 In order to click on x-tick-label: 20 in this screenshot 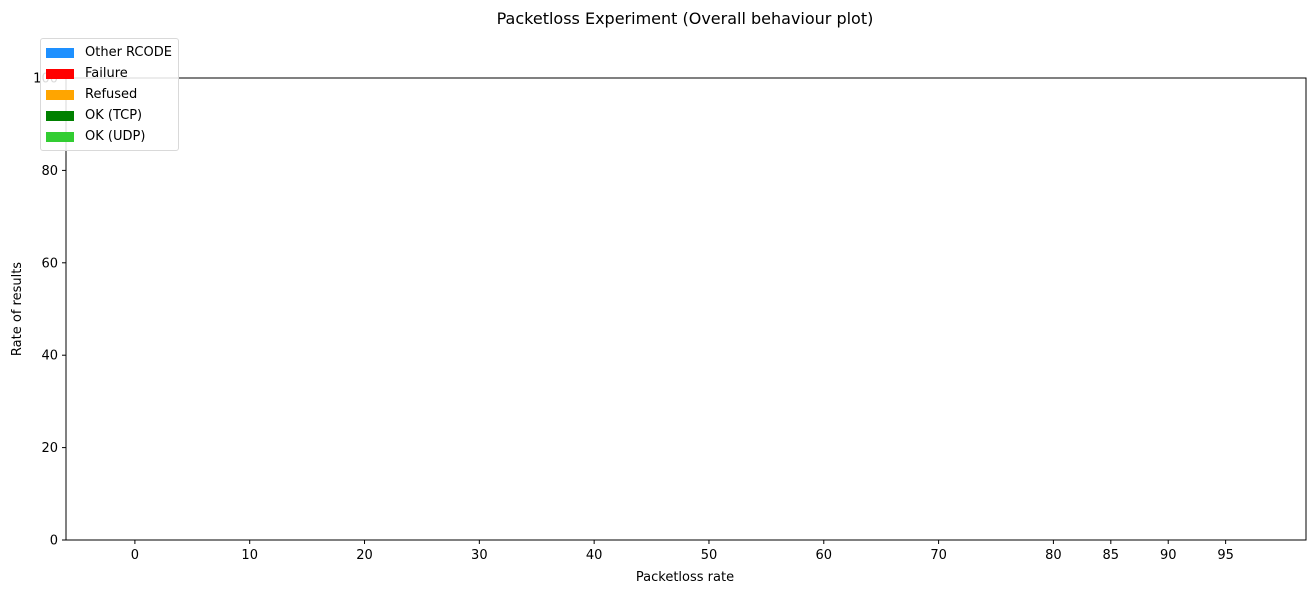, I will do `click(364, 555)`.